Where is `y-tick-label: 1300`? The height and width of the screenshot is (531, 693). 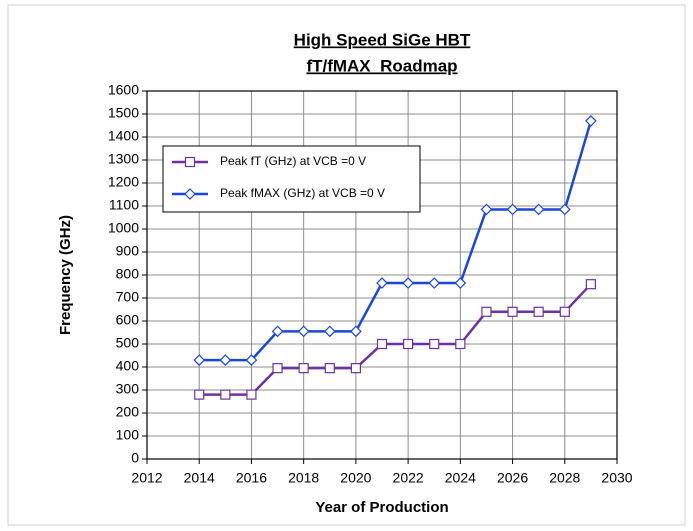
y-tick-label: 1300 is located at coordinates (123, 159).